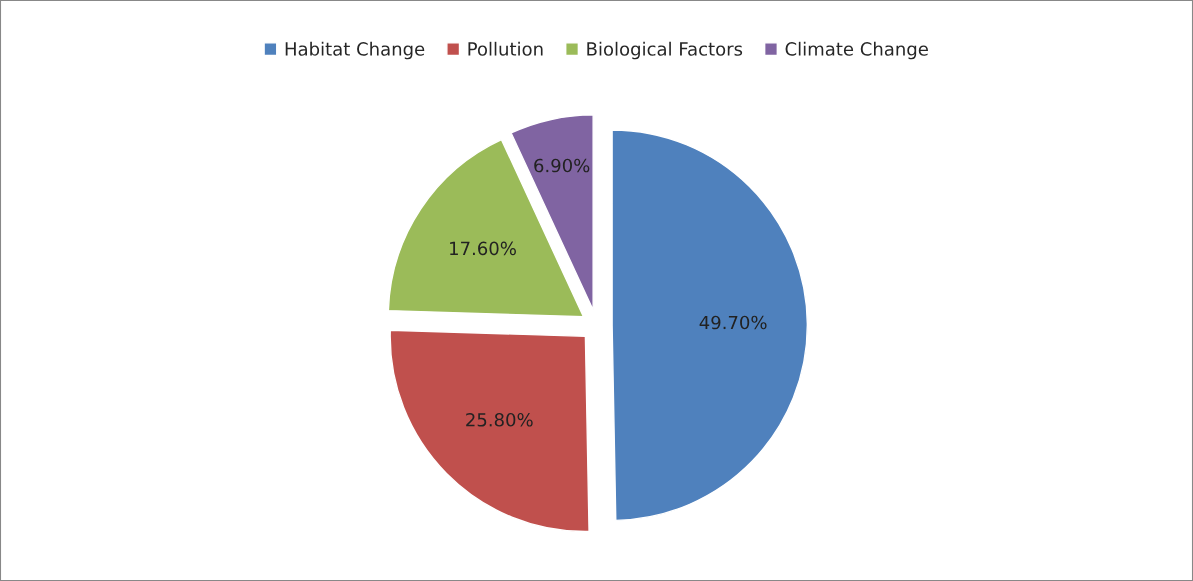  Describe the element at coordinates (355, 50) in the screenshot. I see `legend-label: Habitat Change` at that location.